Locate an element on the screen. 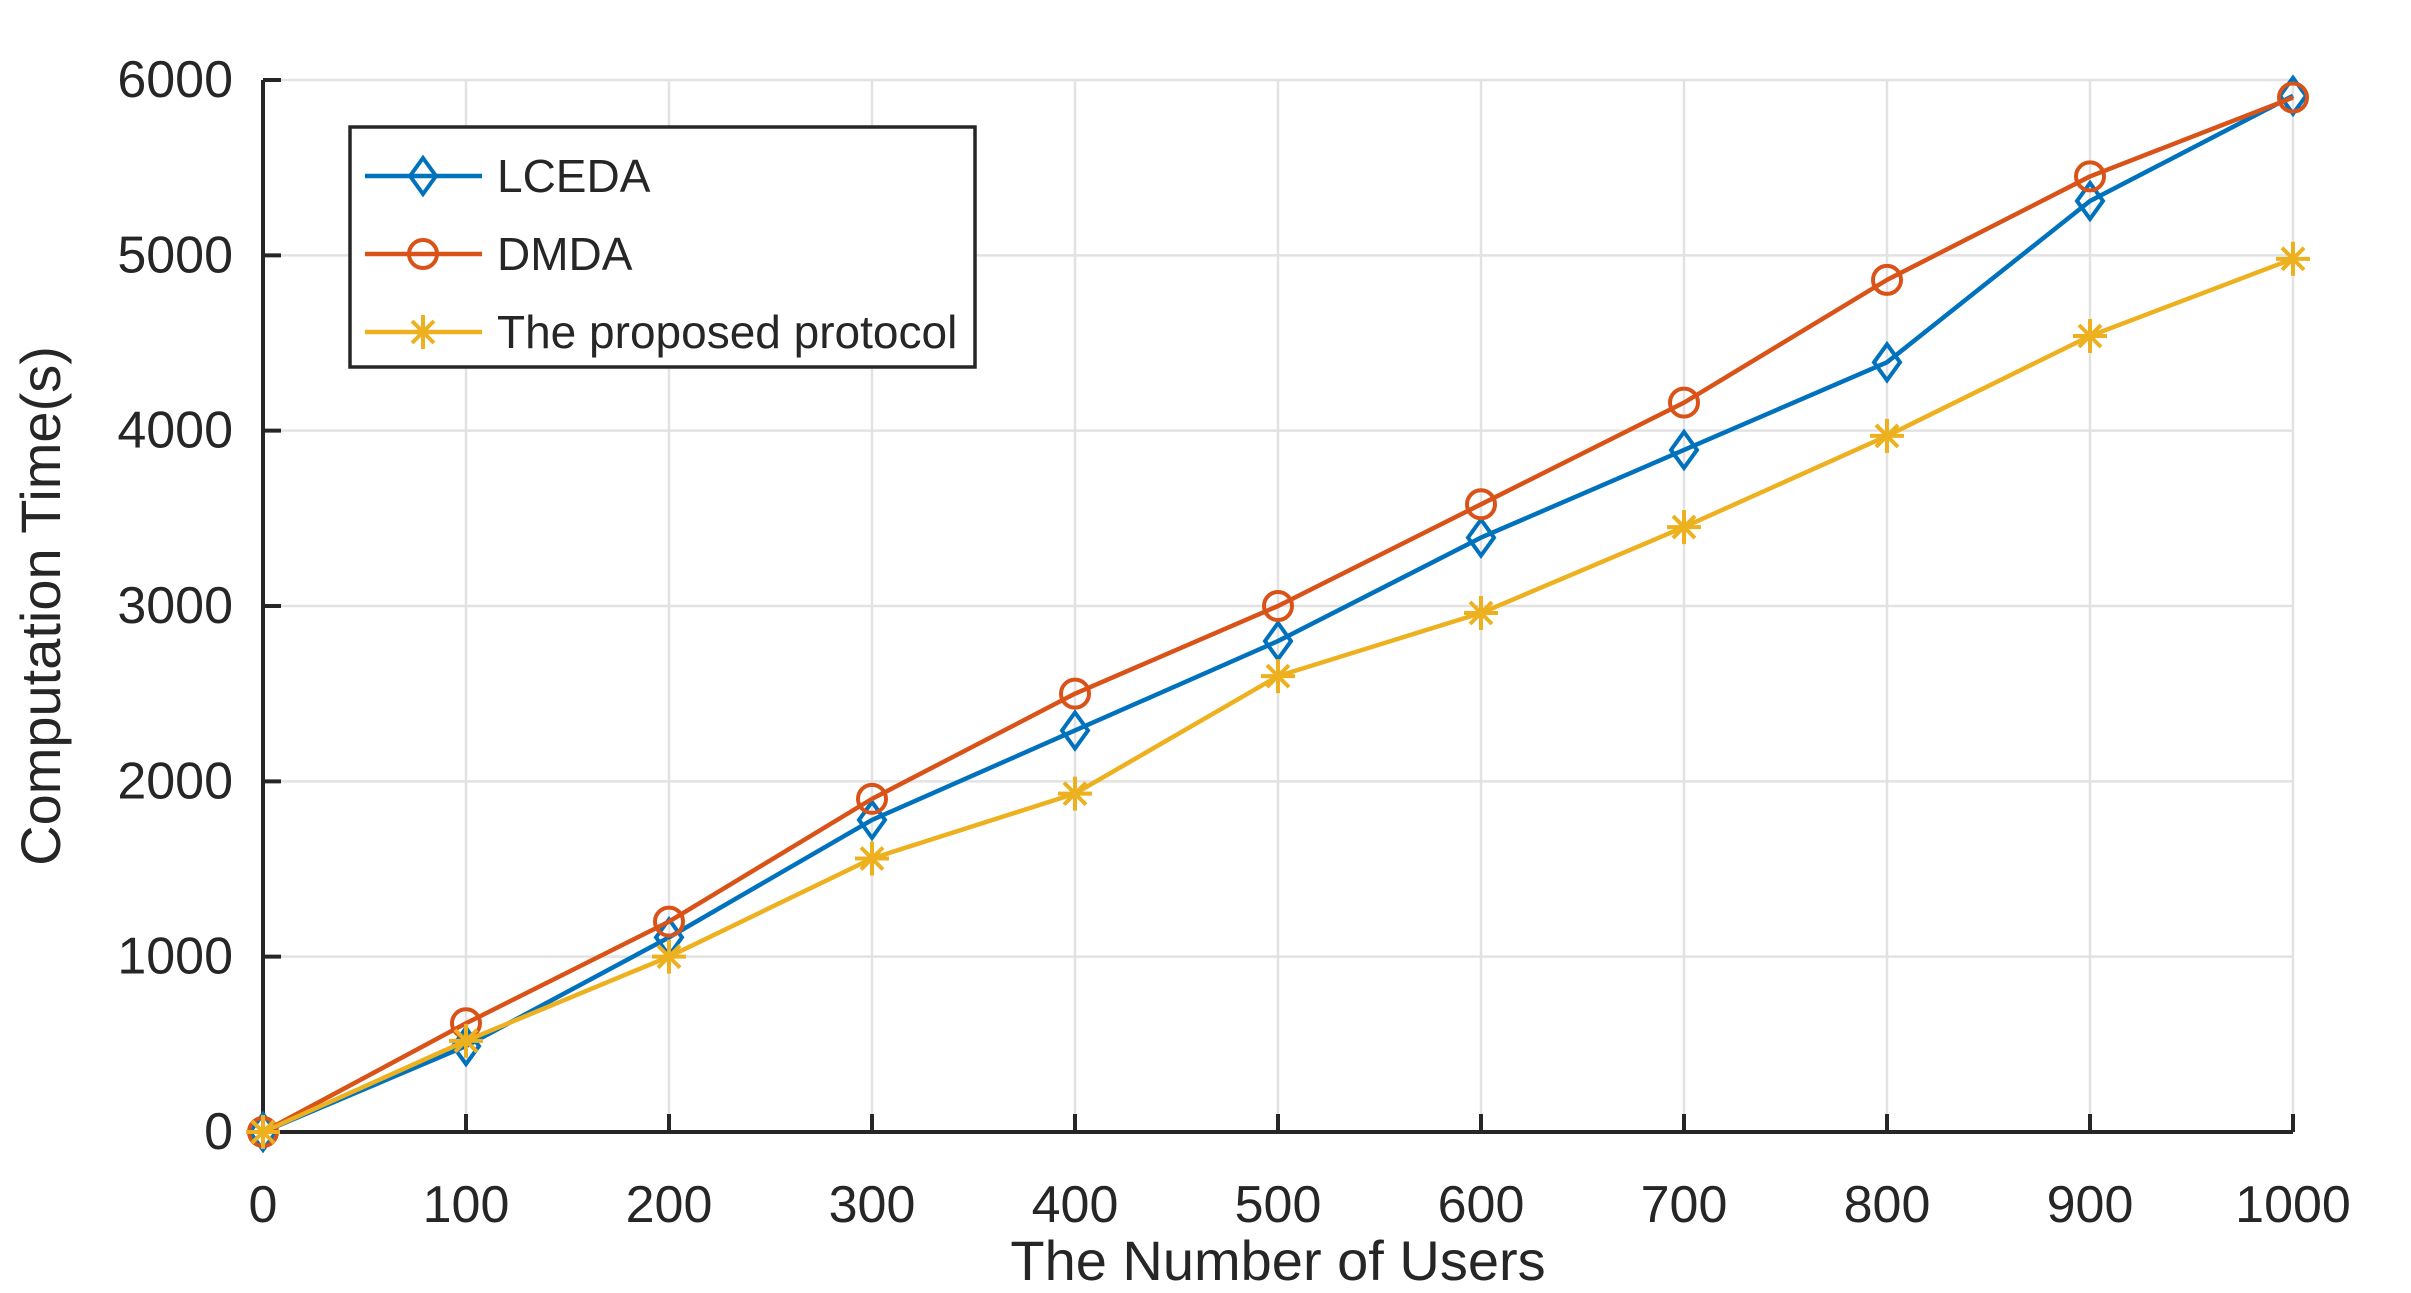 This screenshot has height=1293, width=2411. x-tick-label: 300 is located at coordinates (872, 1205).